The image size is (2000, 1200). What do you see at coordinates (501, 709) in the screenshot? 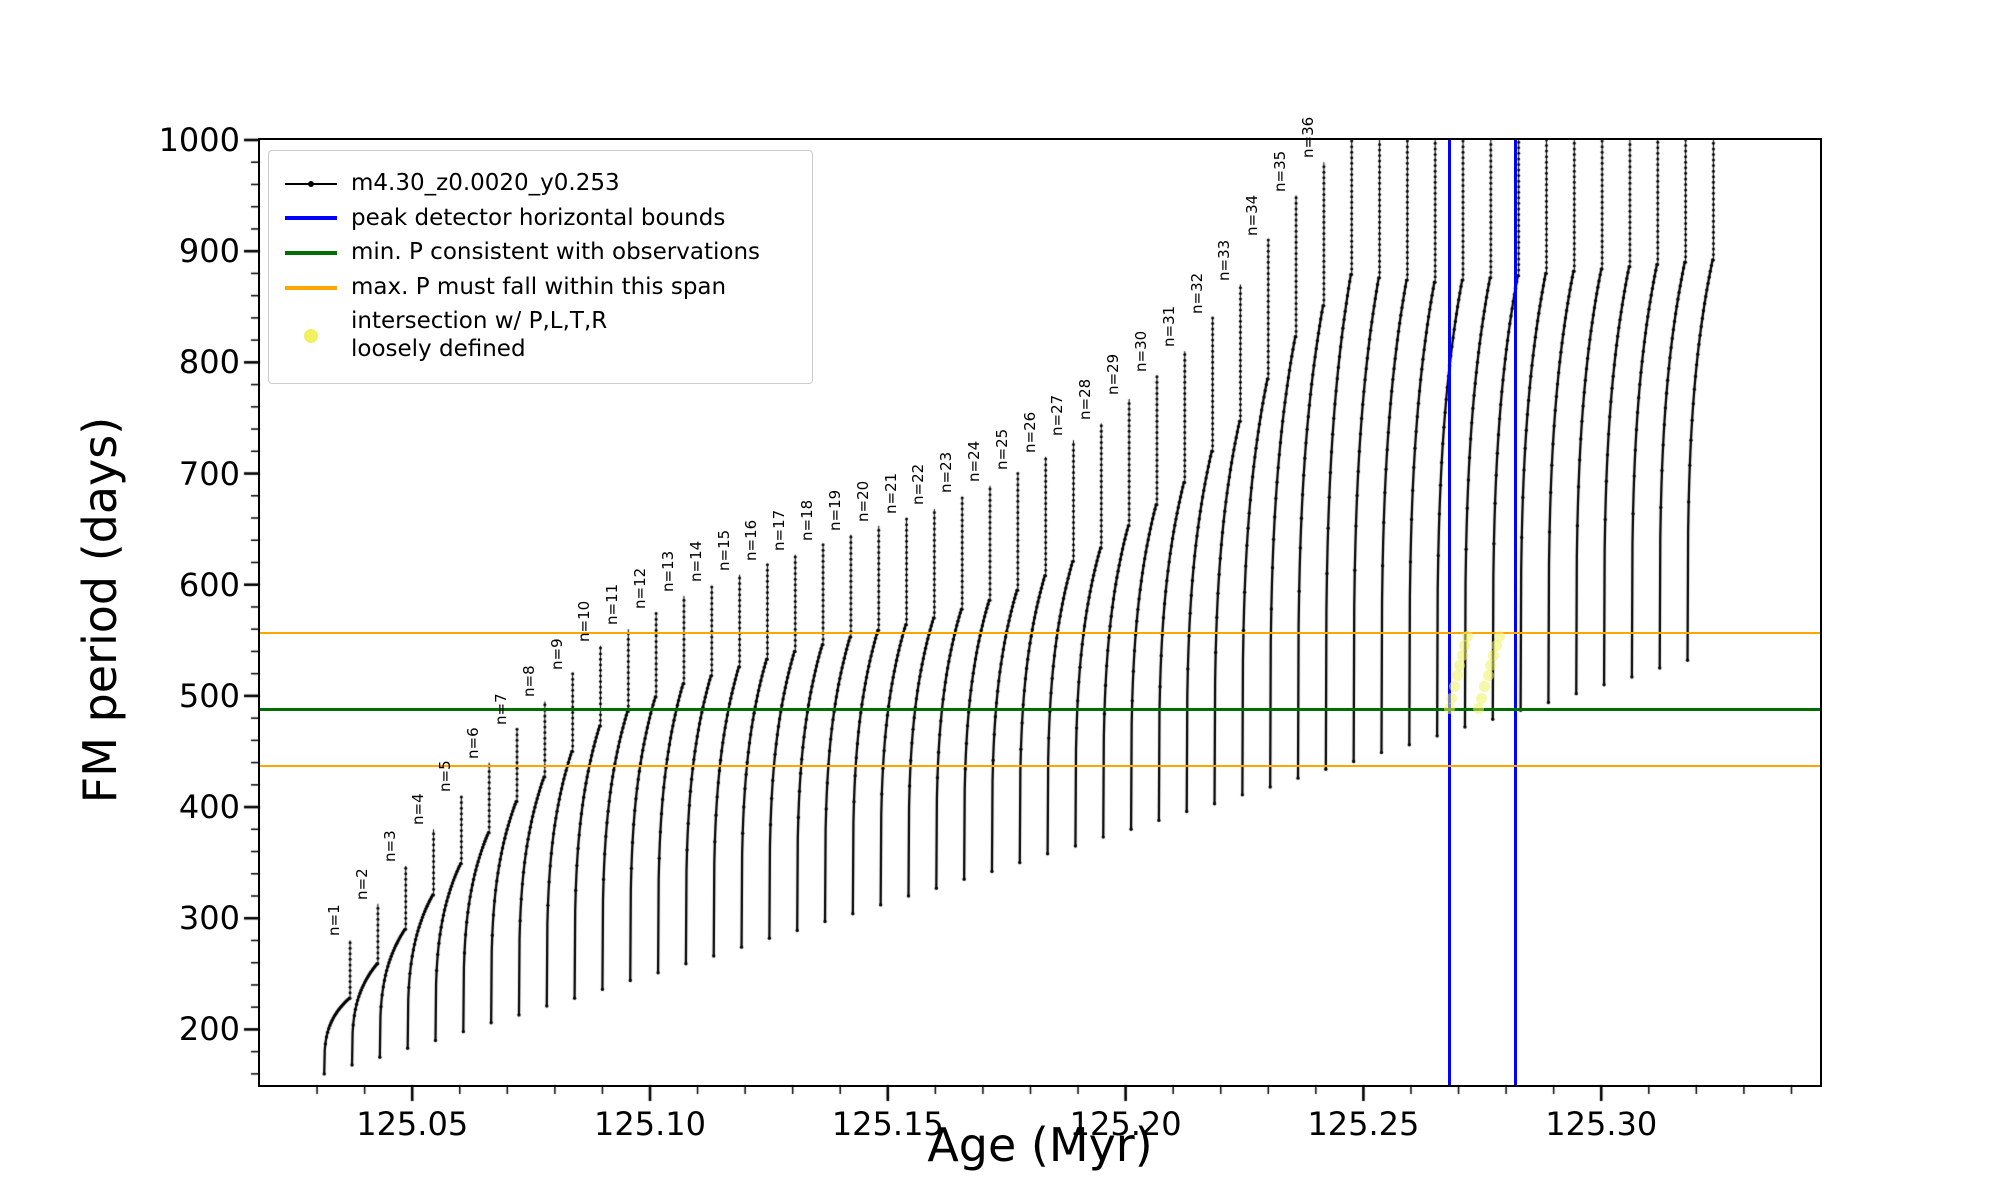
I see `n-label-7: n=7` at bounding box center [501, 709].